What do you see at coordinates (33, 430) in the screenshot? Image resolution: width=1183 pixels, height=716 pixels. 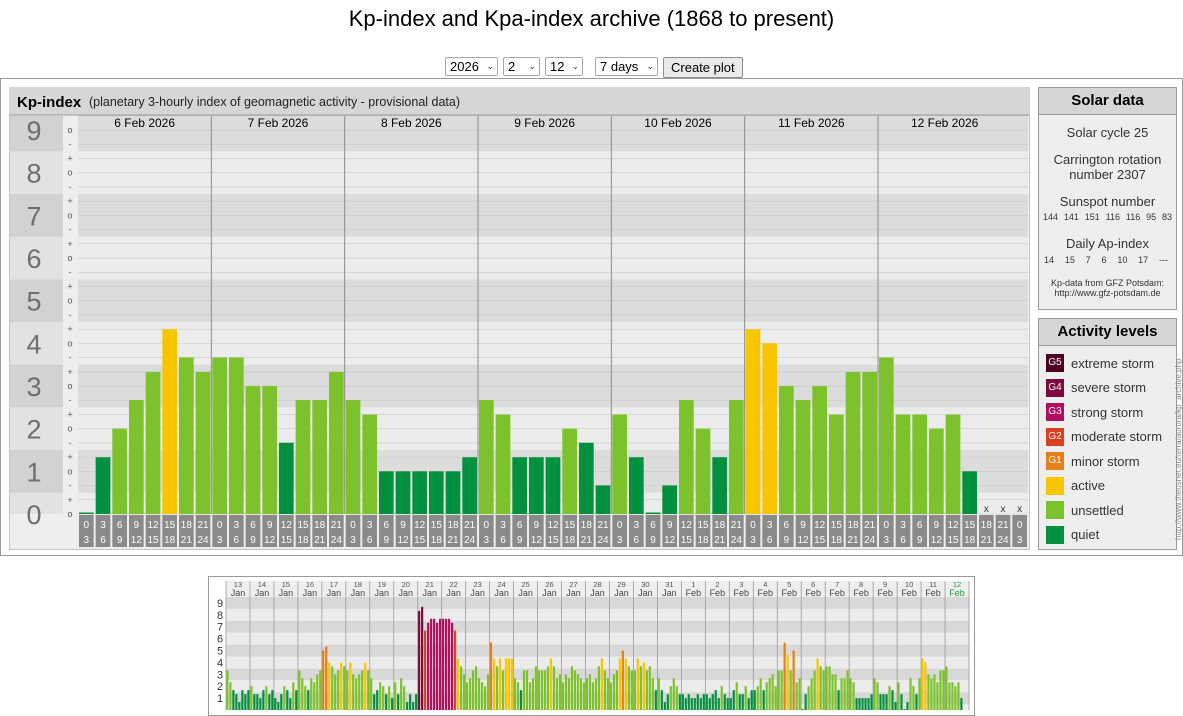 I see `y-tick-label: 2` at bounding box center [33, 430].